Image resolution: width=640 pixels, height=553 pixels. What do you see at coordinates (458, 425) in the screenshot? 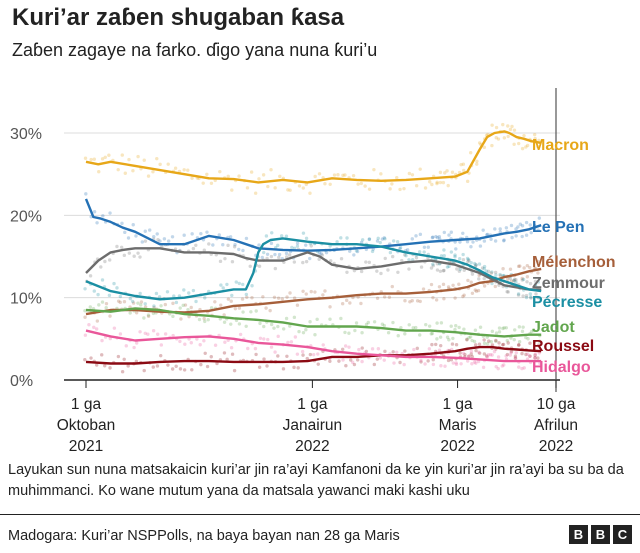
I see `x-tick-label: Maris` at bounding box center [458, 425].